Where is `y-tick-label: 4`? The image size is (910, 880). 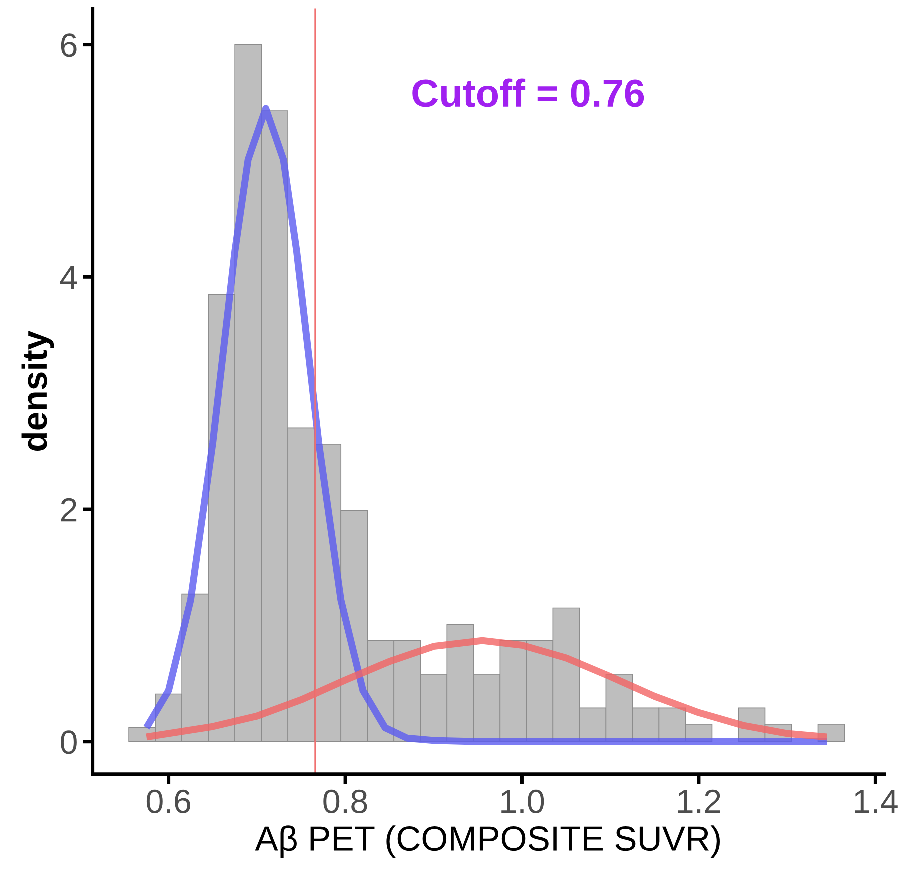 y-tick-label: 4 is located at coordinates (69, 278).